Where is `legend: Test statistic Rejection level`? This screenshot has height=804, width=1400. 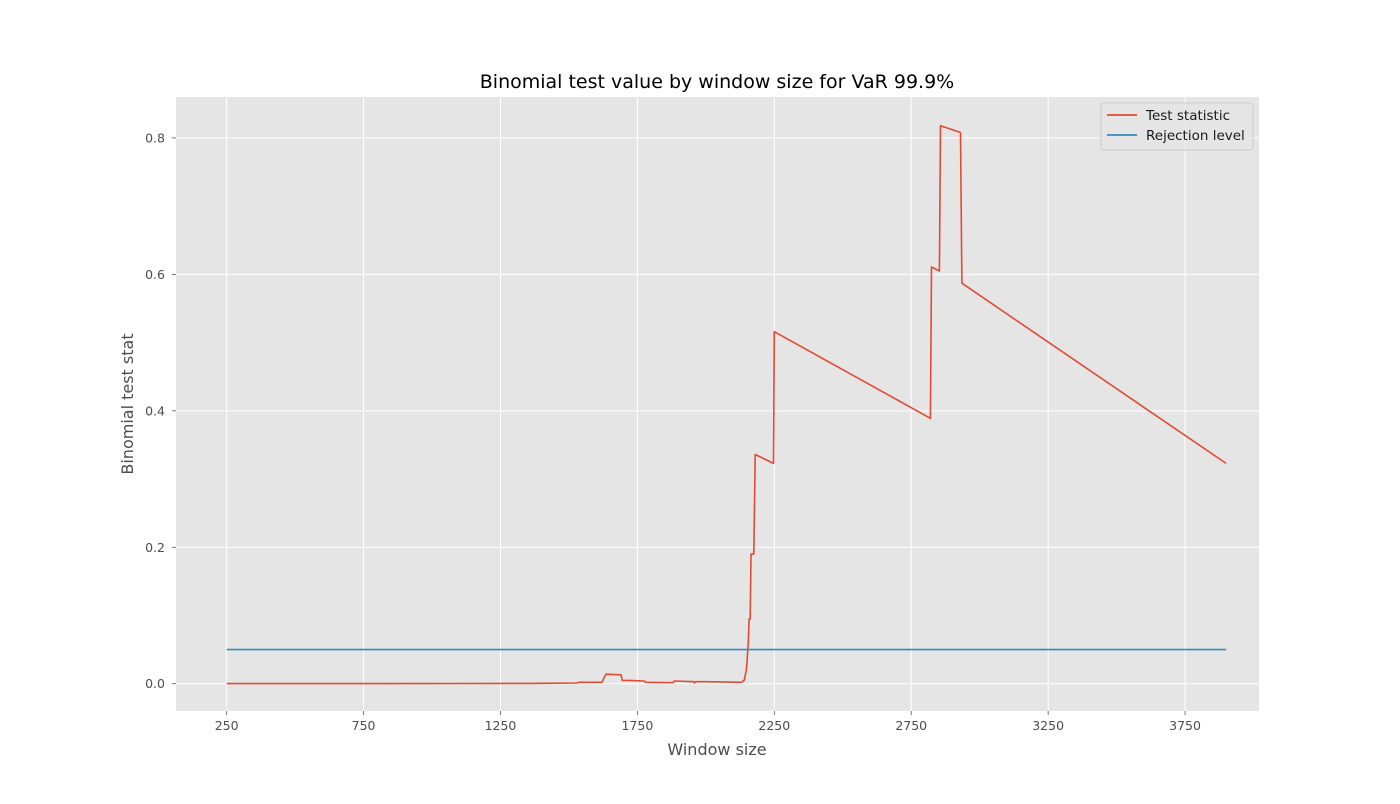 legend: Test statistic Rejection level is located at coordinates (1177, 126).